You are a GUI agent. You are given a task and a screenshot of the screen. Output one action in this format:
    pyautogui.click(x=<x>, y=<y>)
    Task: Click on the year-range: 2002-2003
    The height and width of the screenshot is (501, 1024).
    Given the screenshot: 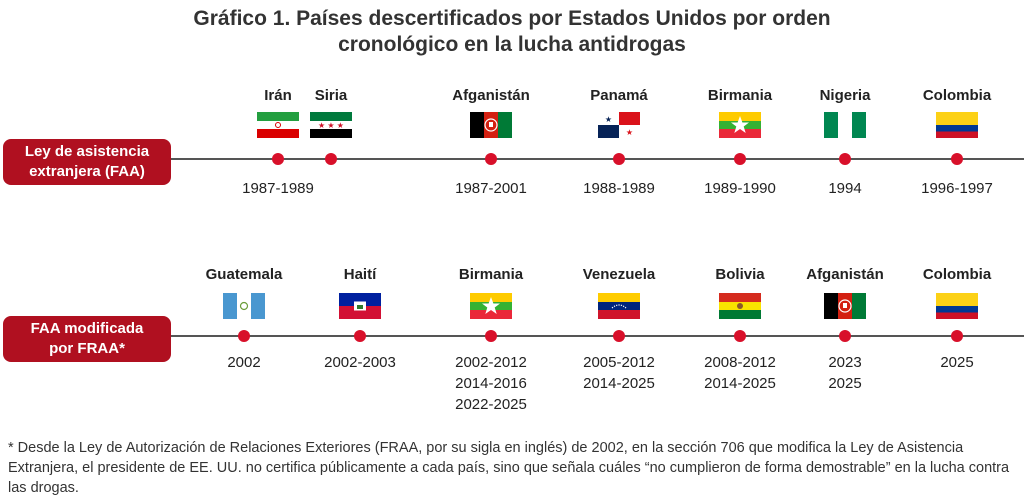 What is the action you would take?
    pyautogui.click(x=360, y=362)
    